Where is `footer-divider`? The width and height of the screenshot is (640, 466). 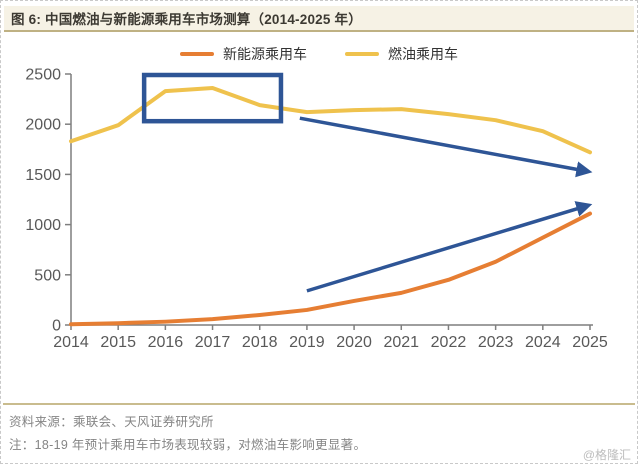
footer-divider is located at coordinates (319, 404).